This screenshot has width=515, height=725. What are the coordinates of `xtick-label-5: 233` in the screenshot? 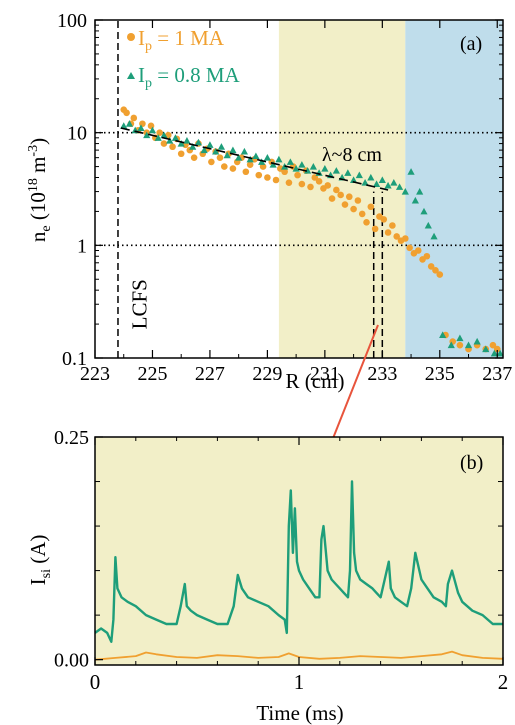 It's located at (382, 374).